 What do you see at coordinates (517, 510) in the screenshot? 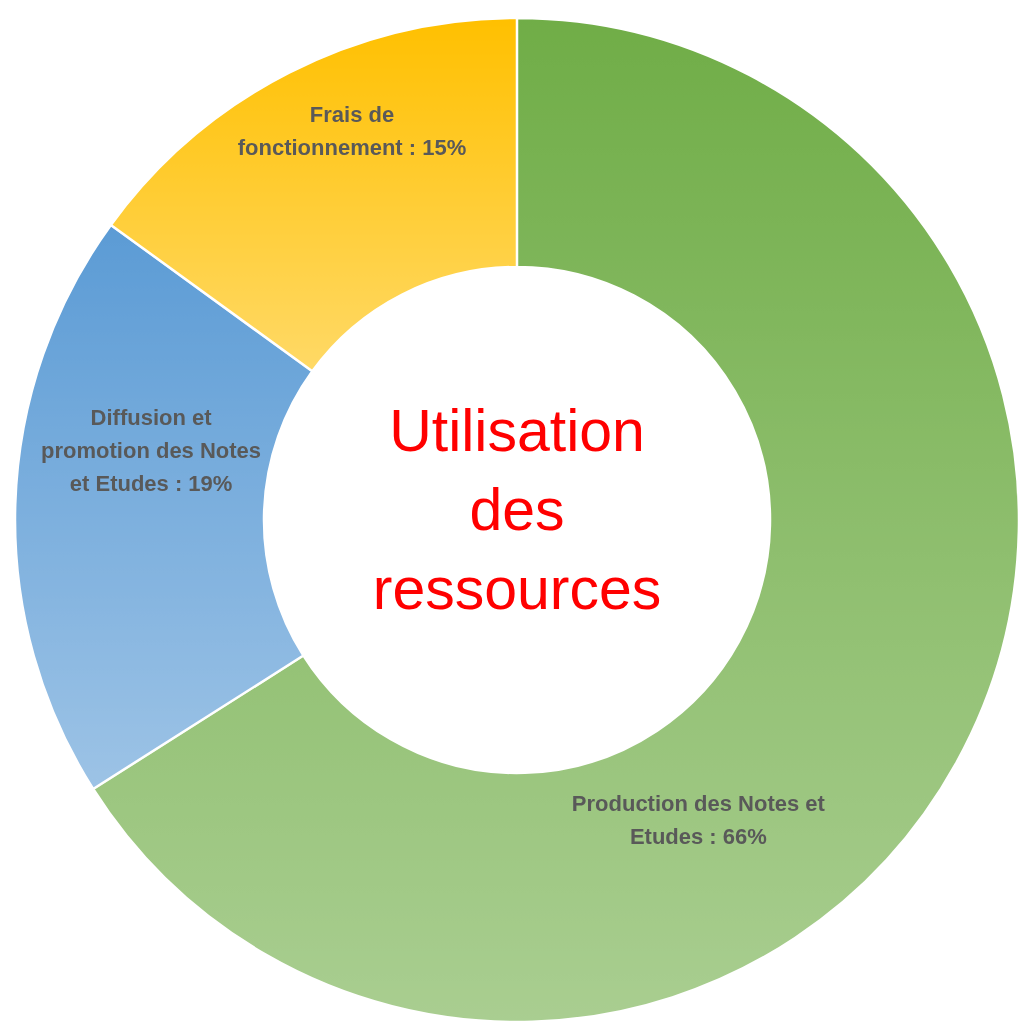
I see `text: Utilisation des ressources` at bounding box center [517, 510].